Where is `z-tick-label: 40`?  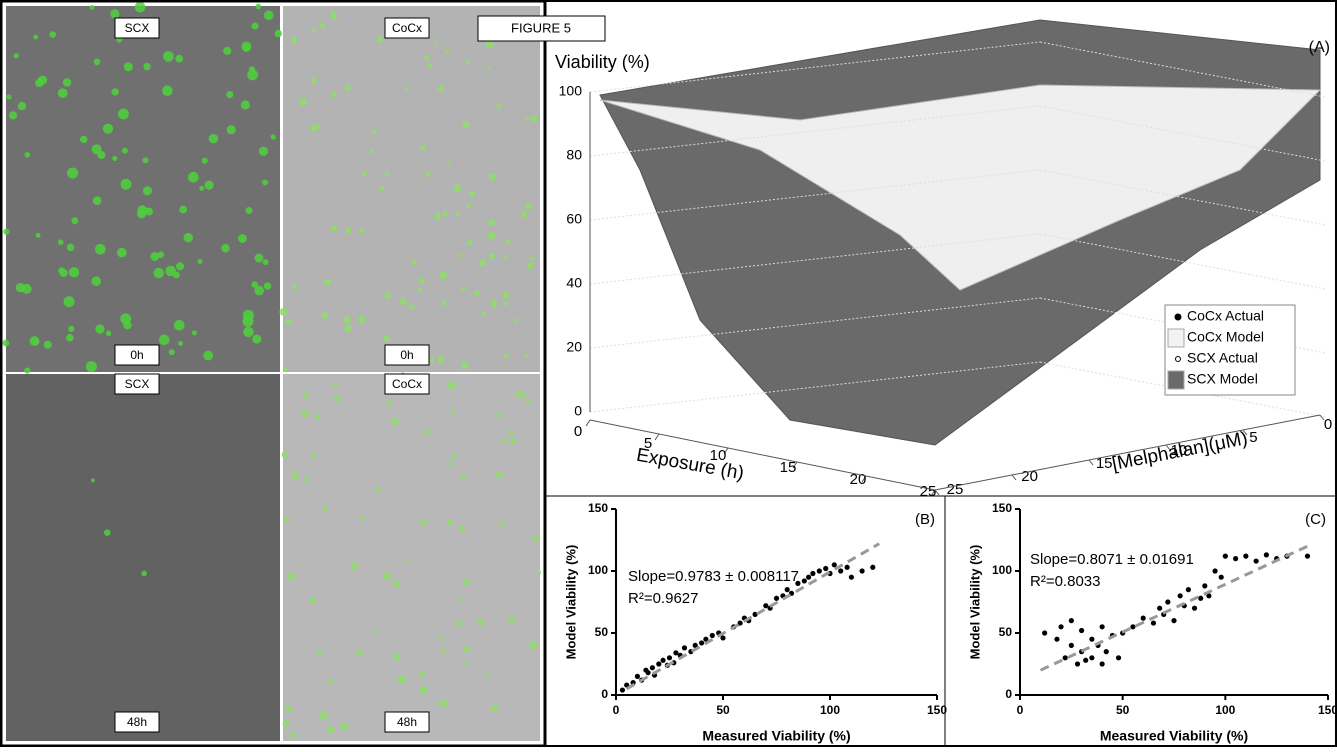
z-tick-label: 40 is located at coordinates (574, 283).